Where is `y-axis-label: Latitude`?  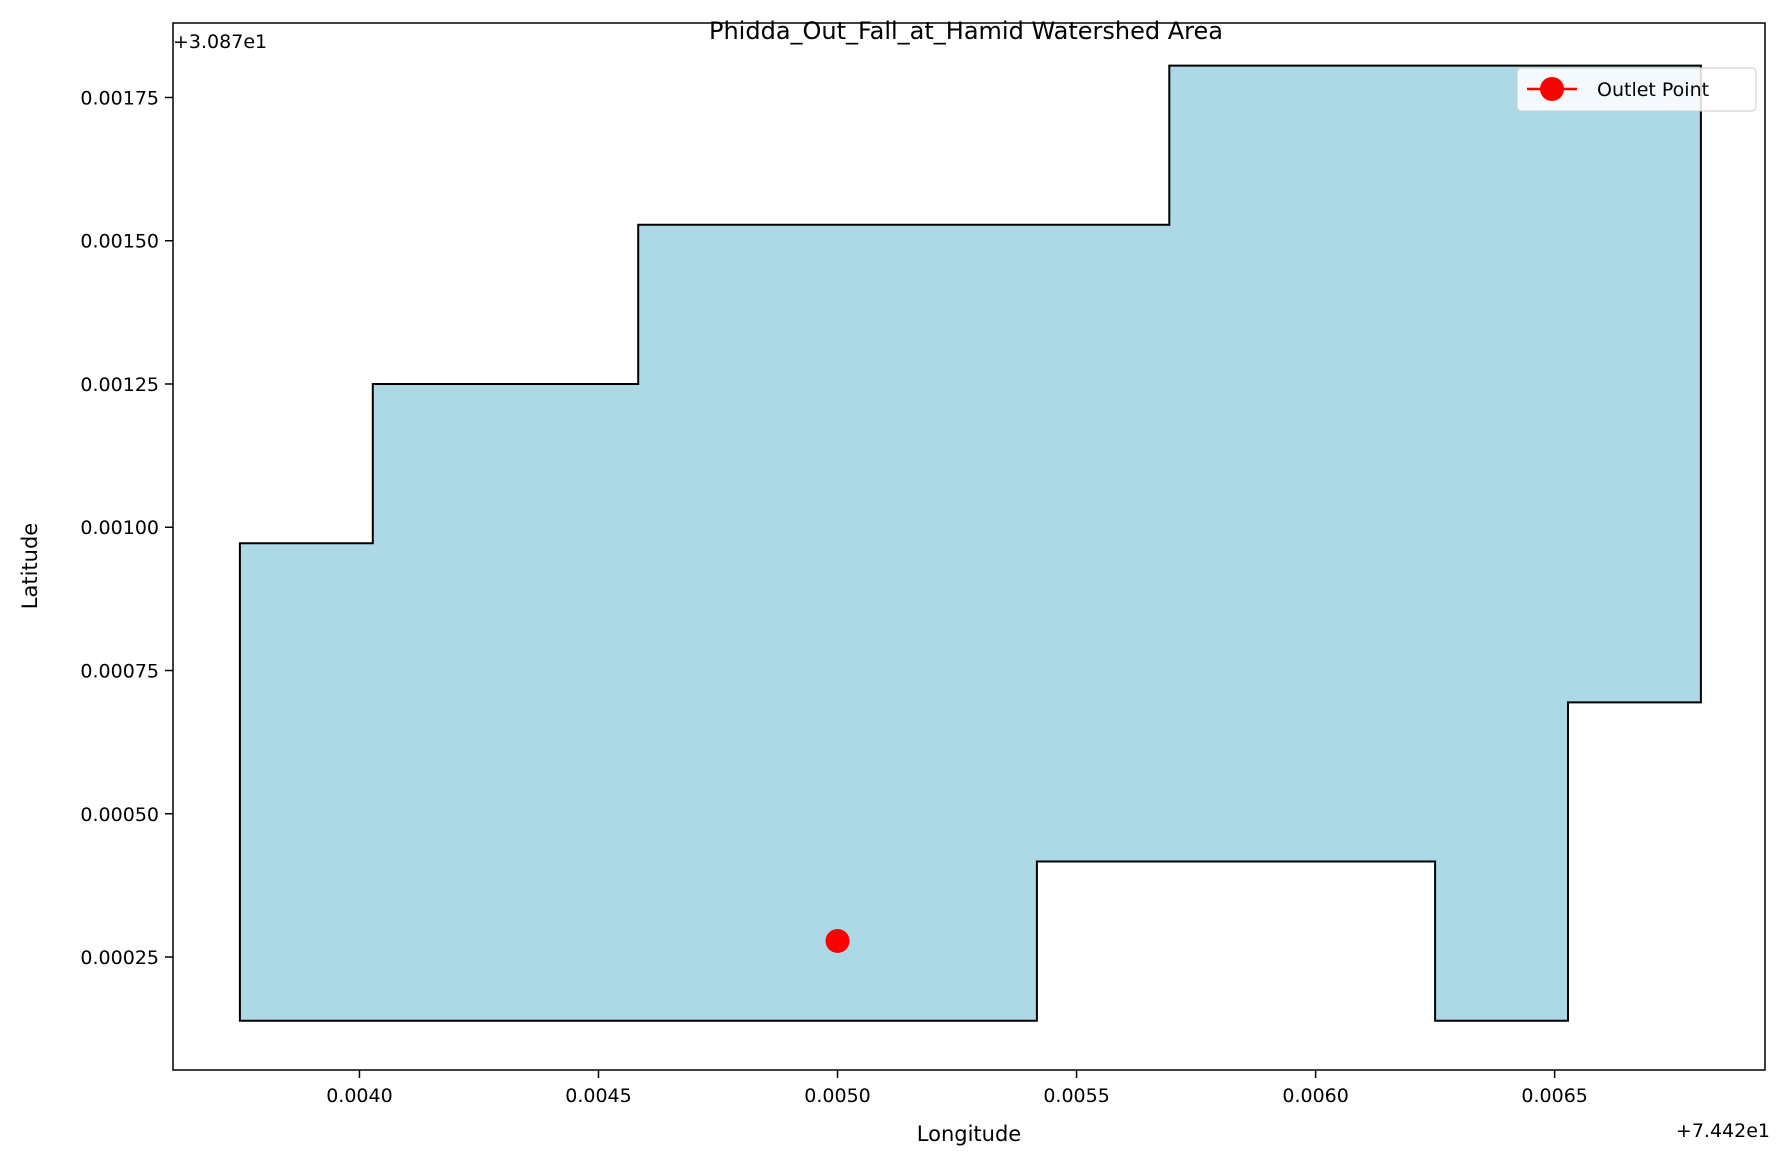 y-axis-label: Latitude is located at coordinates (30, 566).